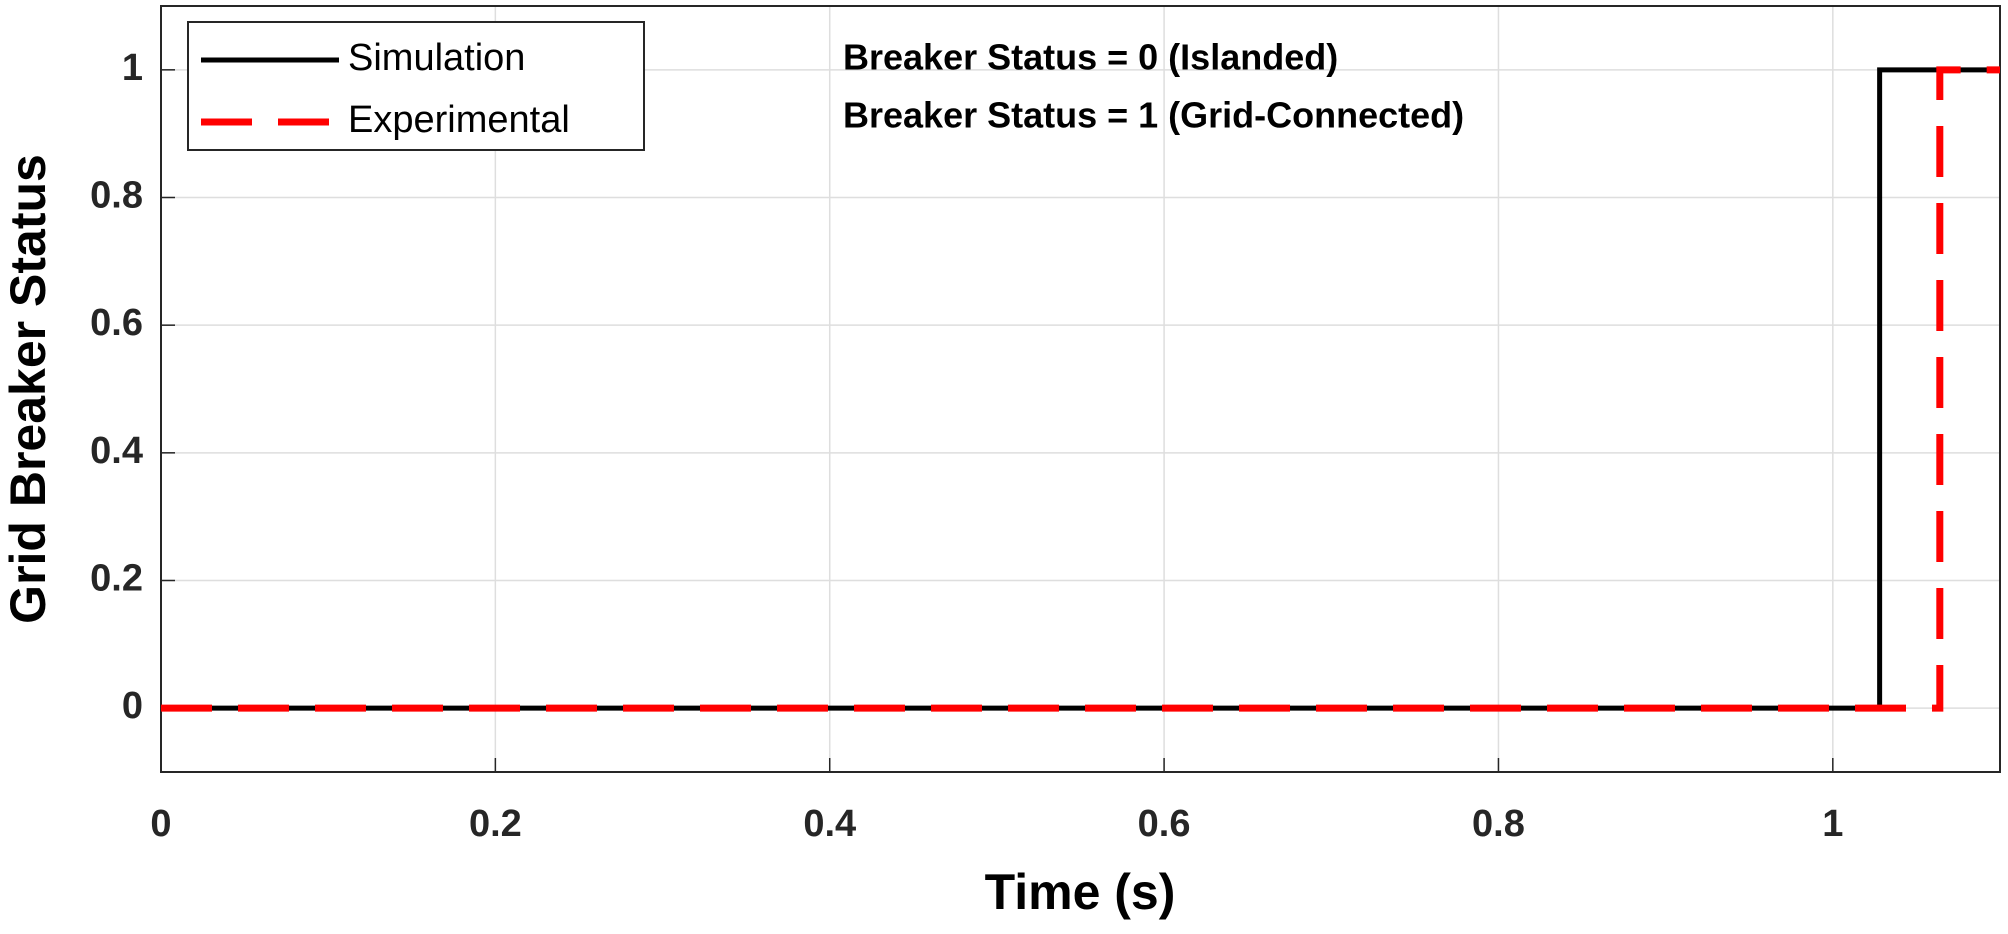 This screenshot has width=2008, height=934. What do you see at coordinates (28, 389) in the screenshot?
I see `y-axis-label: Grid Breaker Status` at bounding box center [28, 389].